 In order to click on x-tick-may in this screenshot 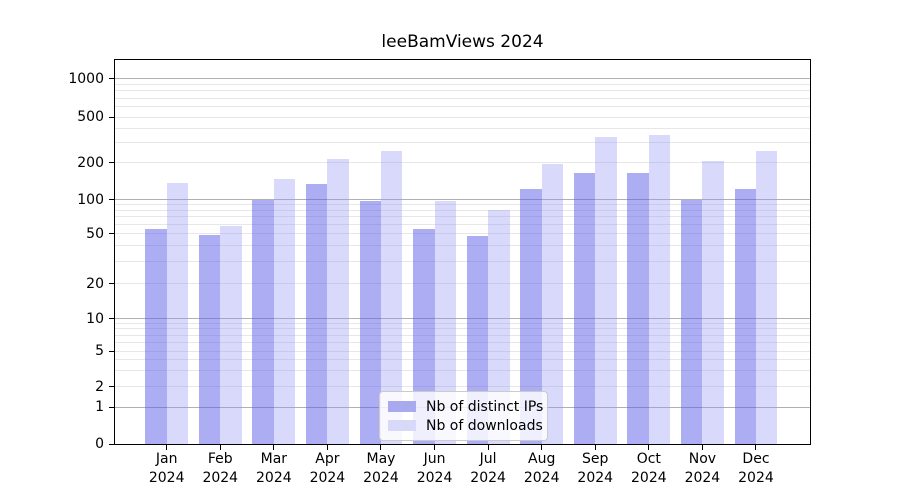, I will do `click(381, 447)`.